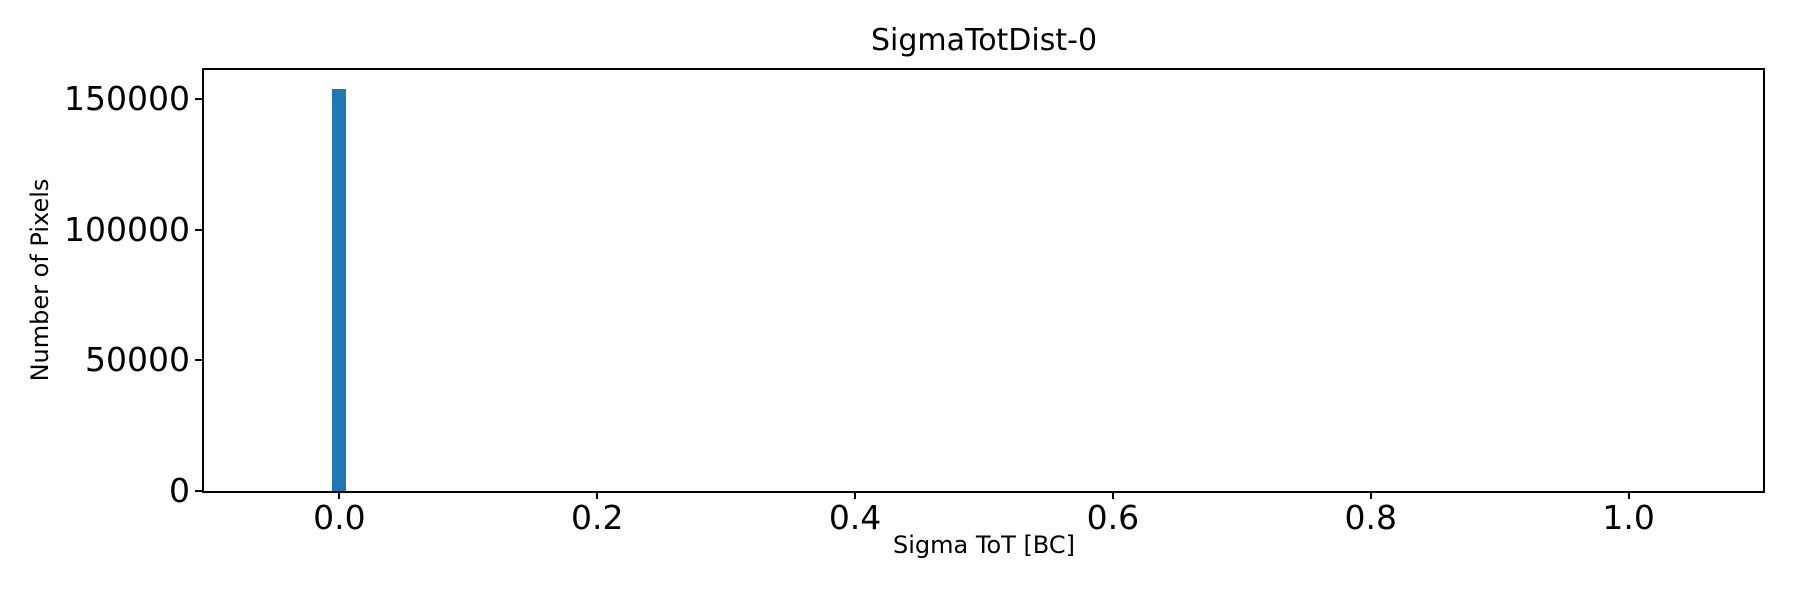 The image size is (1800, 600). I want to click on x-tick-label: 0.8, so click(1370, 517).